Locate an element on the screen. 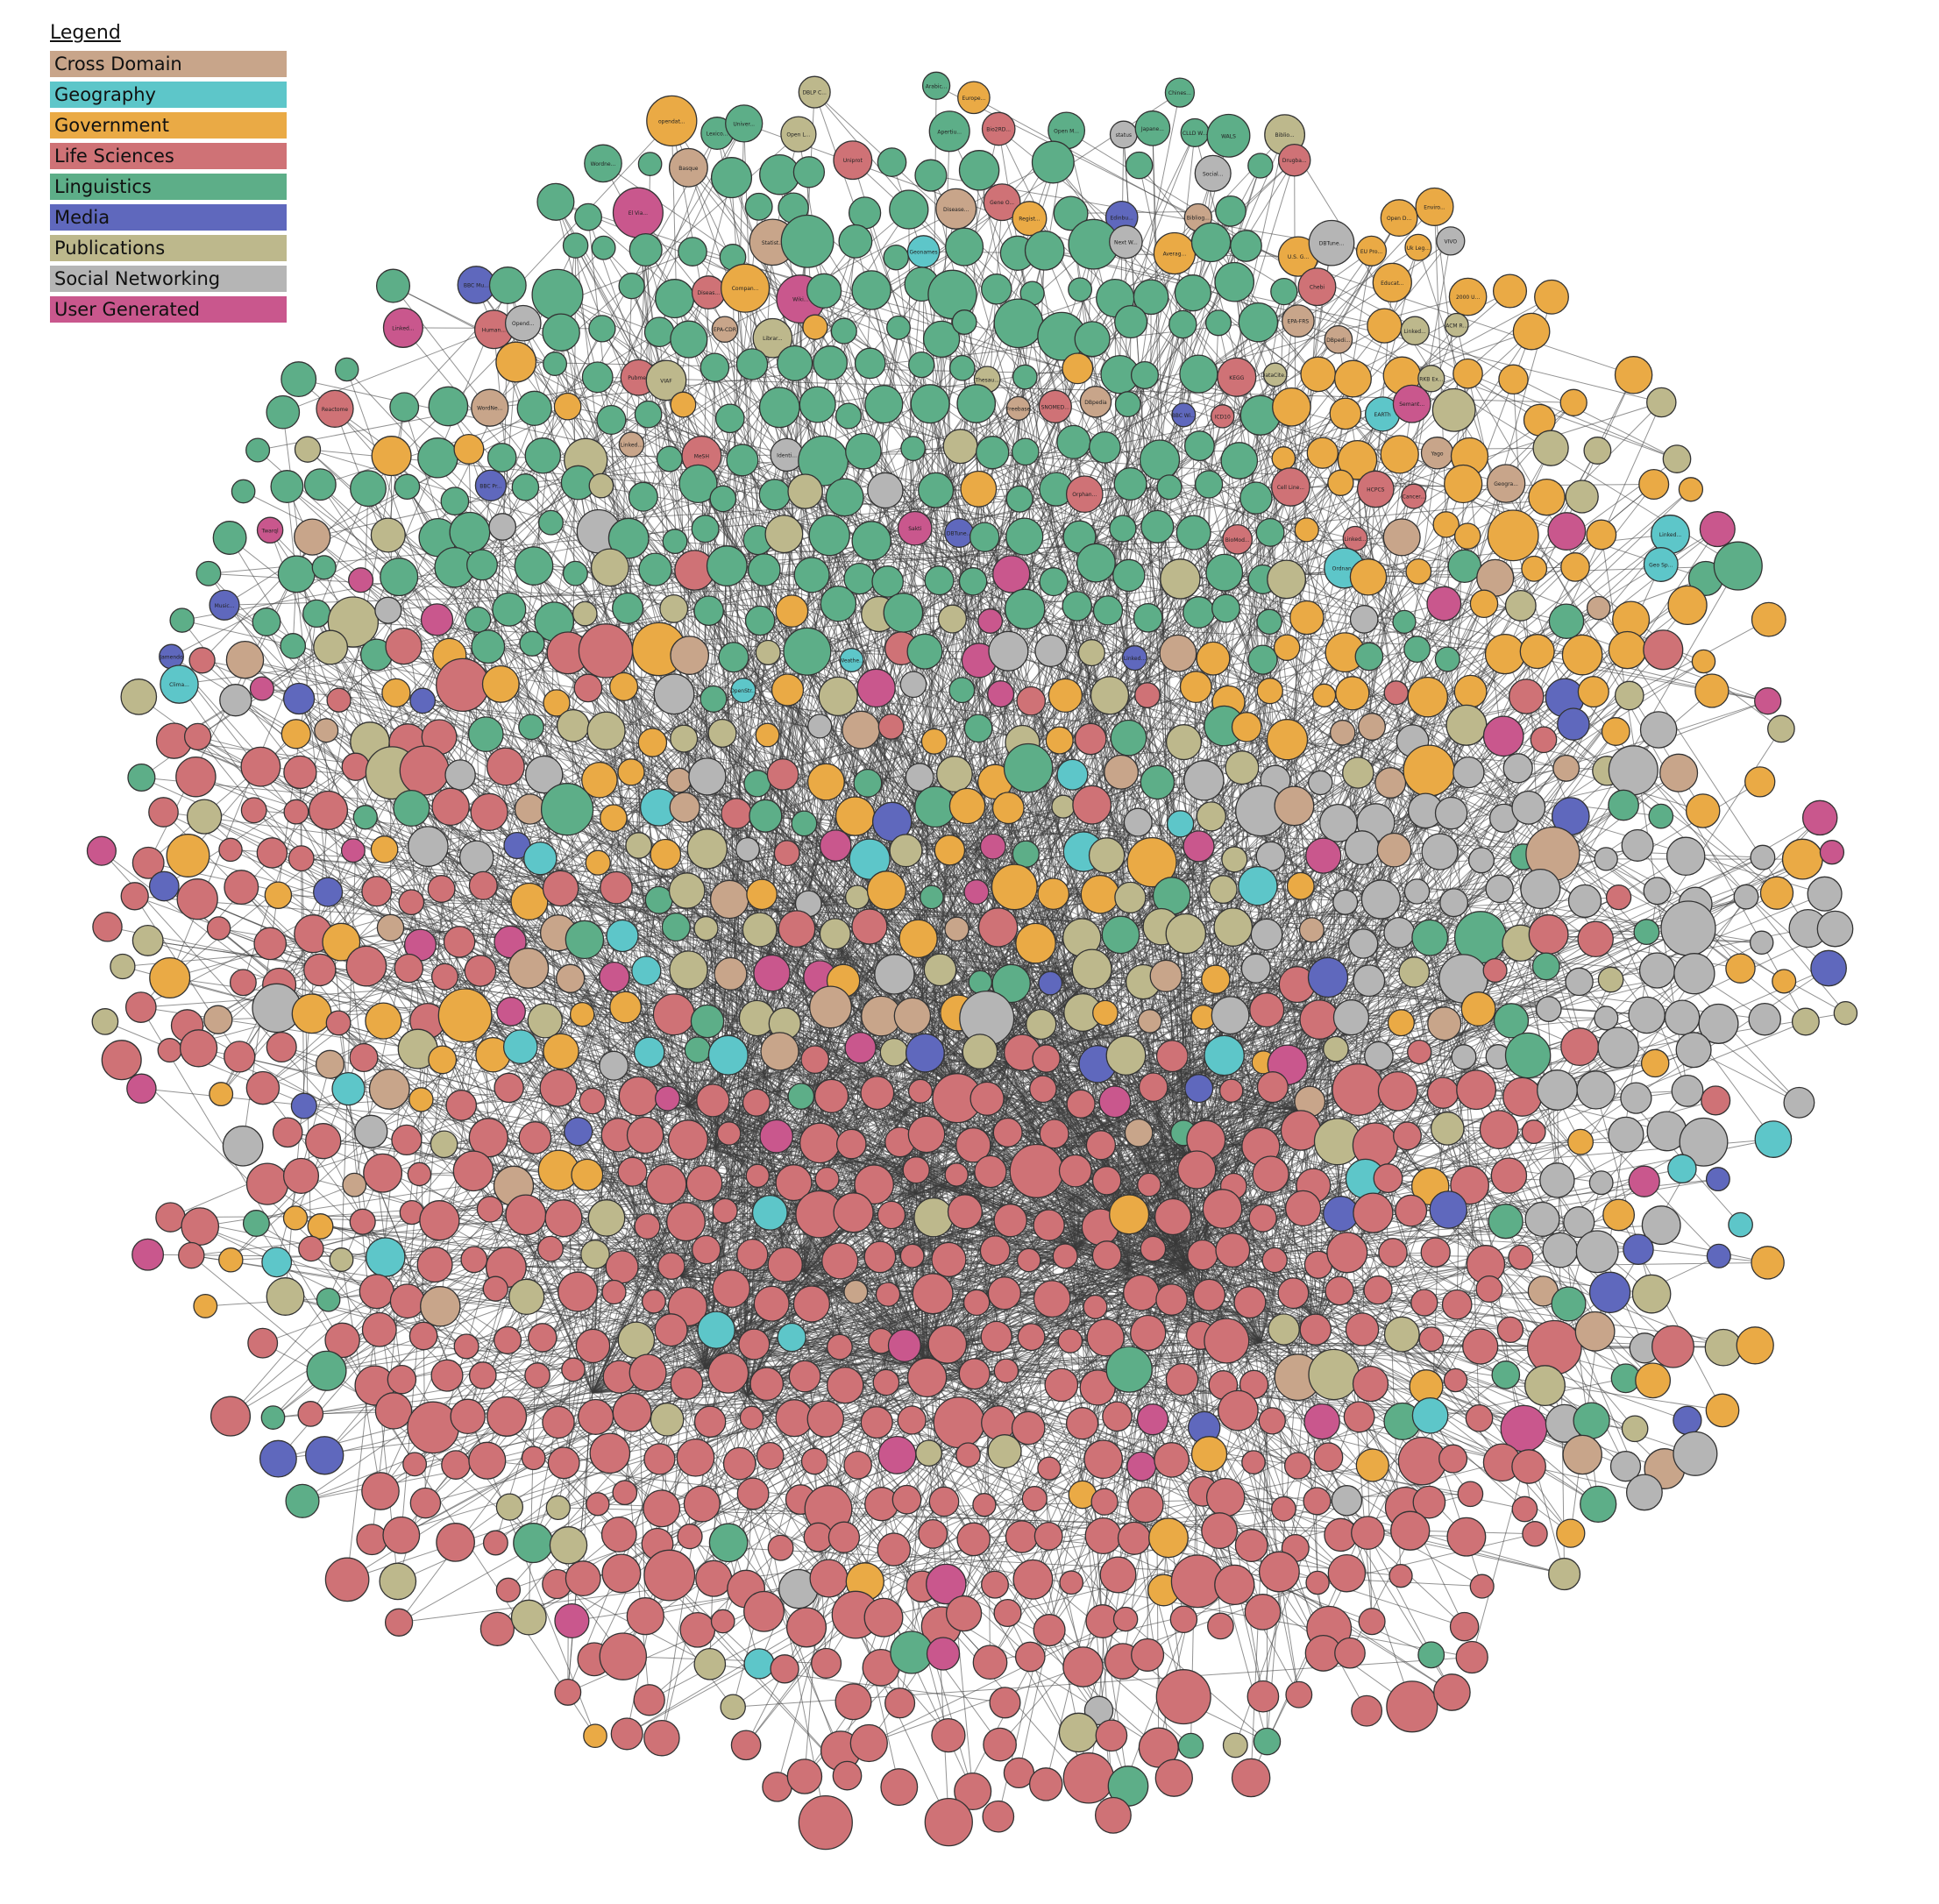 The width and height of the screenshot is (1939, 1904). dataset-node: HCPCS is located at coordinates (1375, 489).